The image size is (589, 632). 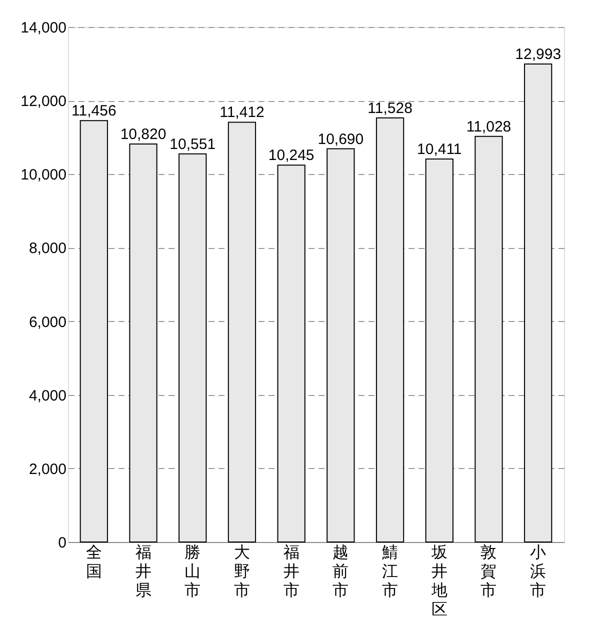 What do you see at coordinates (94, 561) in the screenshot?
I see `x-tick-label: 全国` at bounding box center [94, 561].